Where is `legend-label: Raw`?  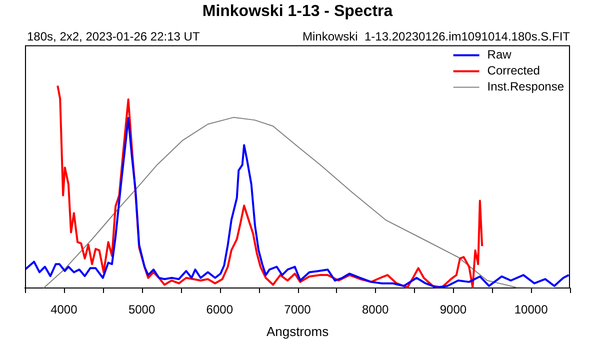
legend-label: Raw is located at coordinates (499, 55).